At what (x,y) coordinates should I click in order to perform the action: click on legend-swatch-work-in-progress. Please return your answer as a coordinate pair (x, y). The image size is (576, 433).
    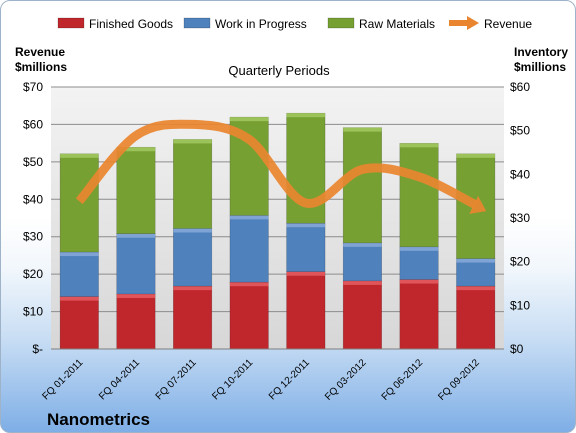
    Looking at the image, I should click on (197, 23).